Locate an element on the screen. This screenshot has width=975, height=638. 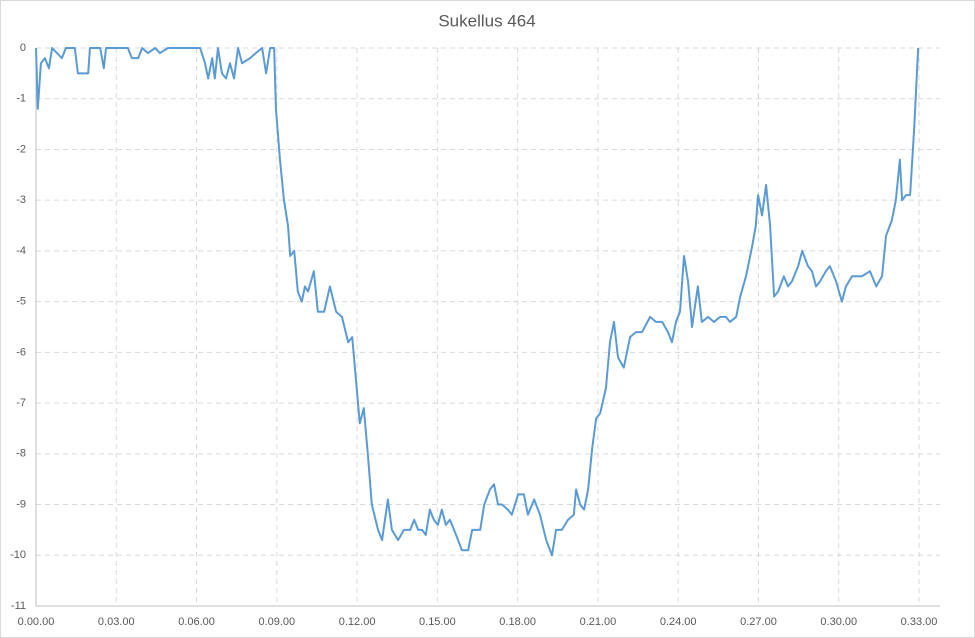
y-tick-label: -10 is located at coordinates (18, 555).